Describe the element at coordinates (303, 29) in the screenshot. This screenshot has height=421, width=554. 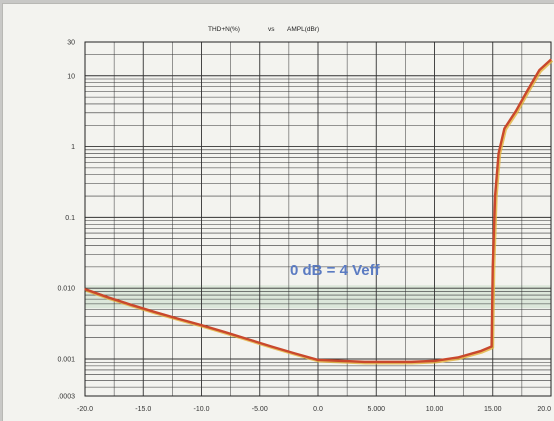
I see `chart-title-x: AMPL(dBr)` at that location.